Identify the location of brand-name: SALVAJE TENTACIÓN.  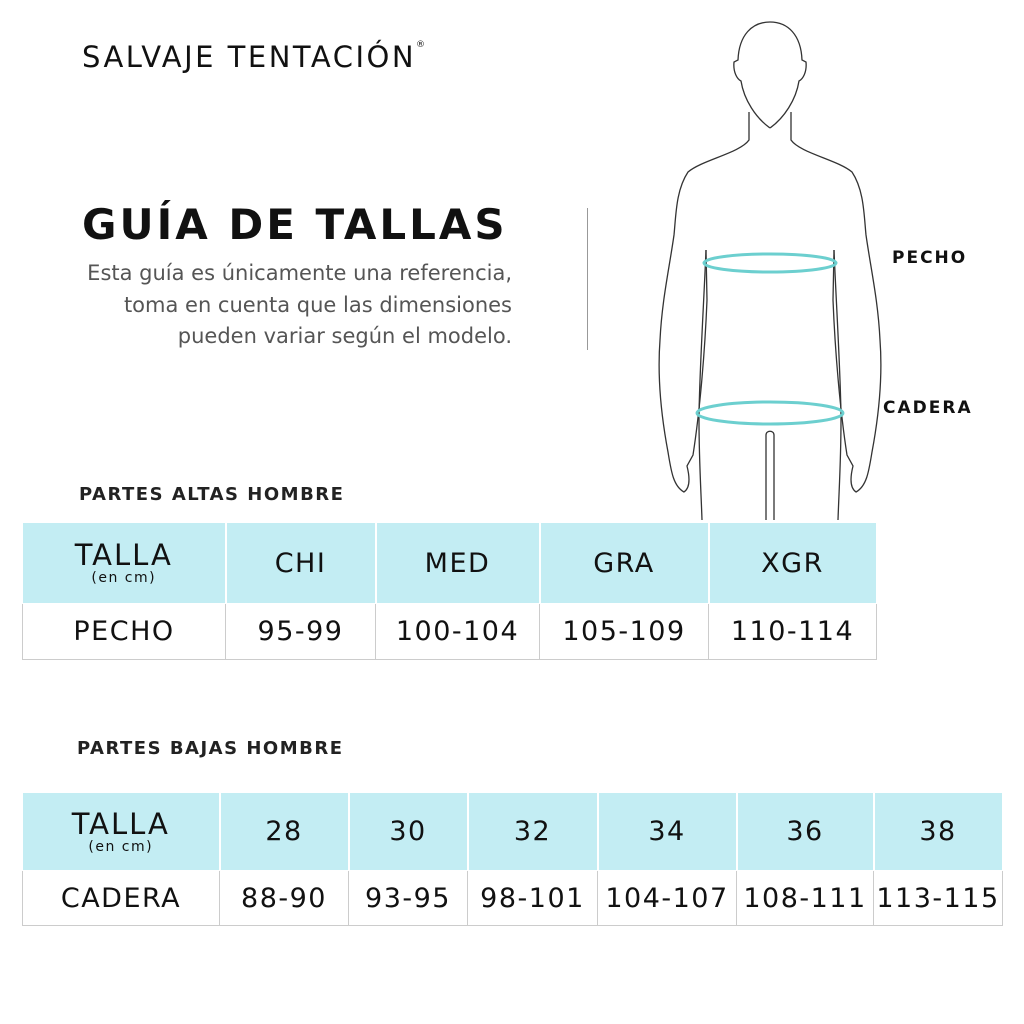
(249, 57).